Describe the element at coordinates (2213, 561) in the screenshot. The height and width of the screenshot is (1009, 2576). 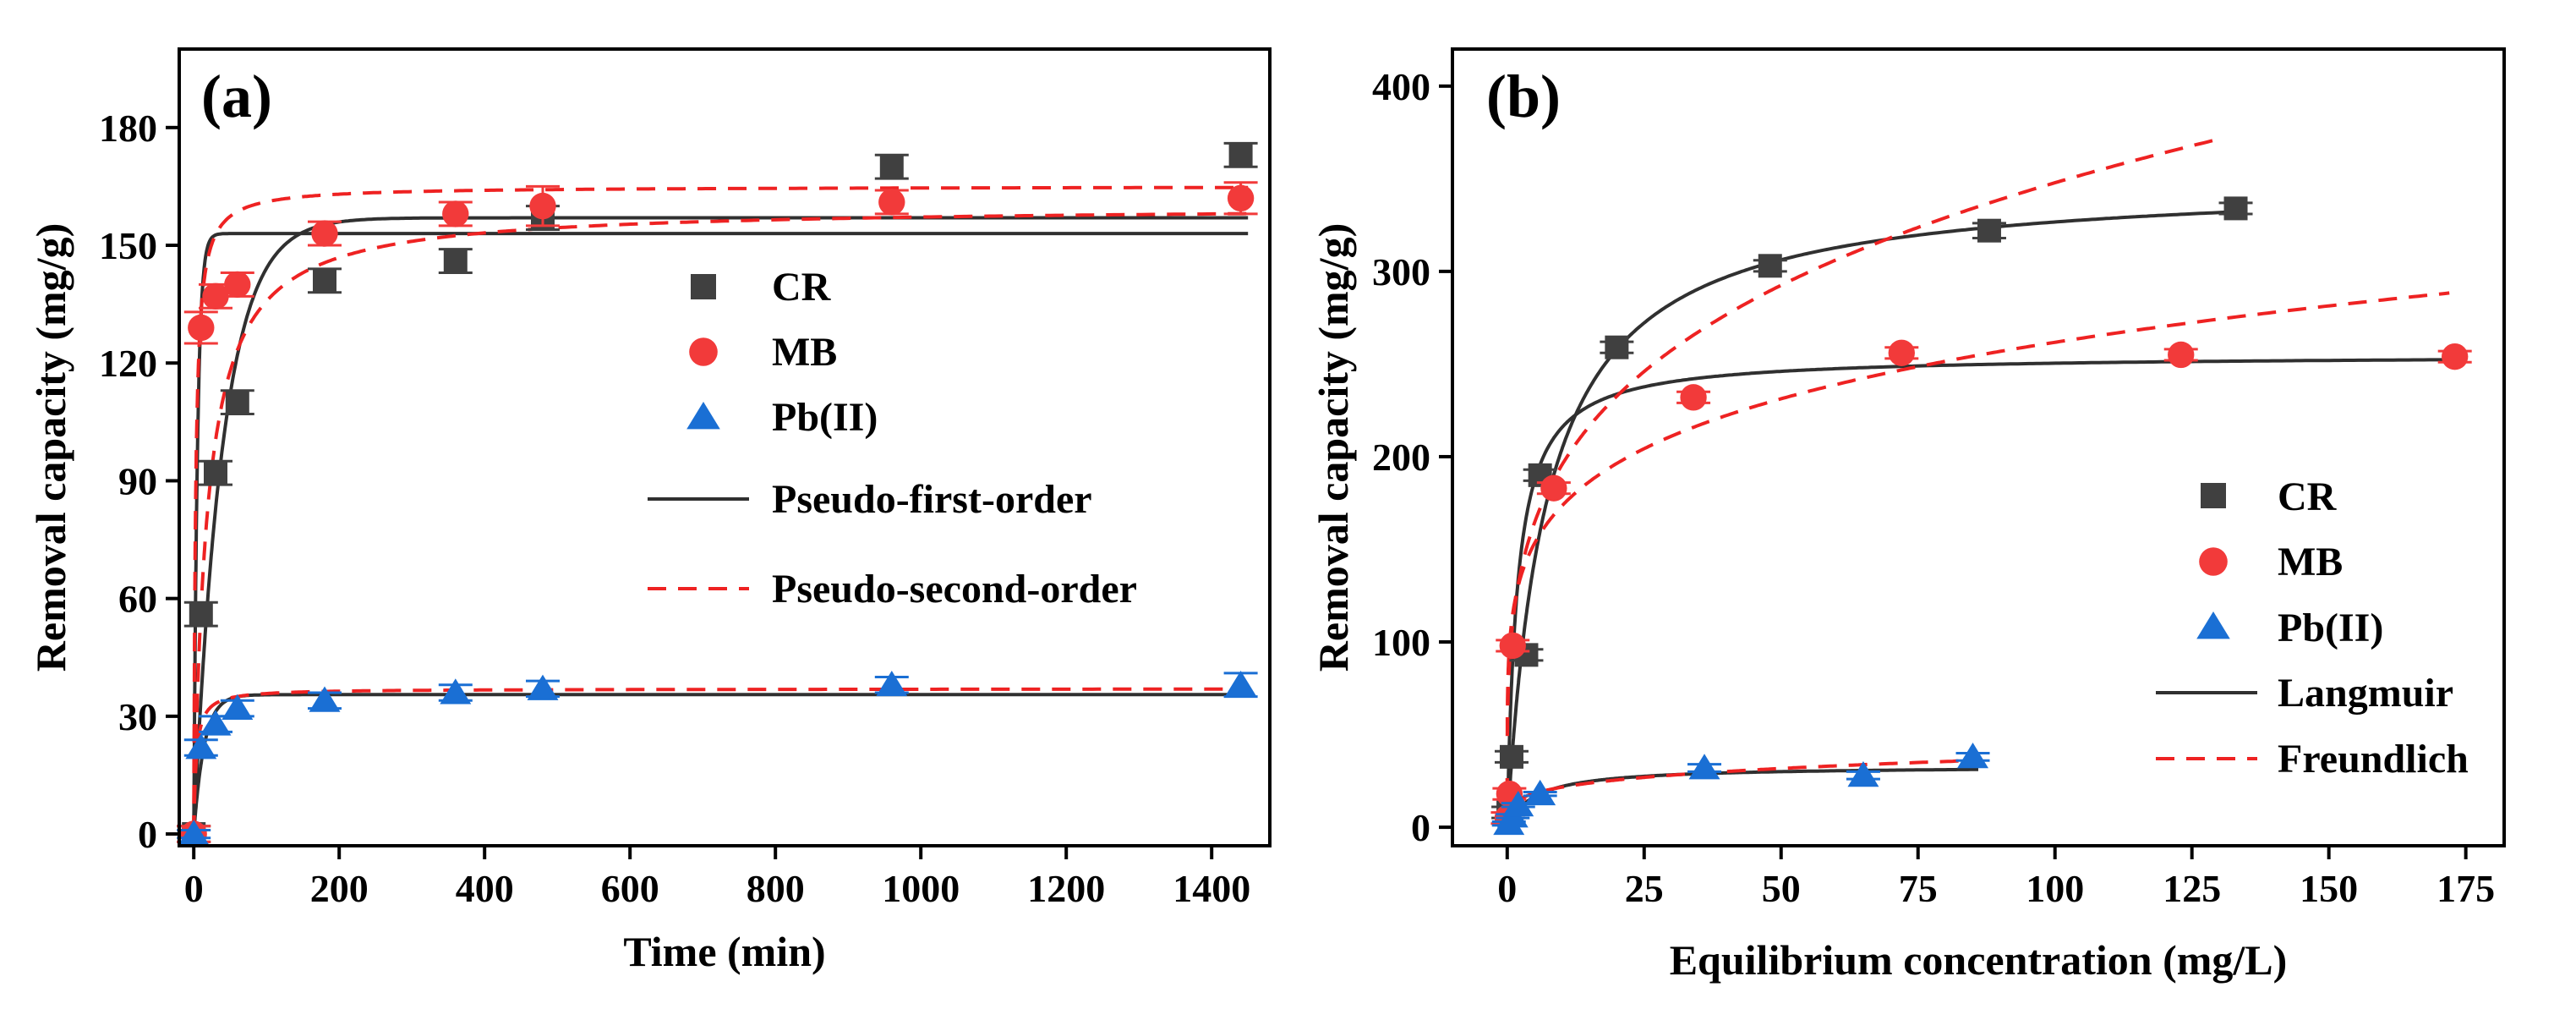
I see `panel-b-legend-mb-symbol` at that location.